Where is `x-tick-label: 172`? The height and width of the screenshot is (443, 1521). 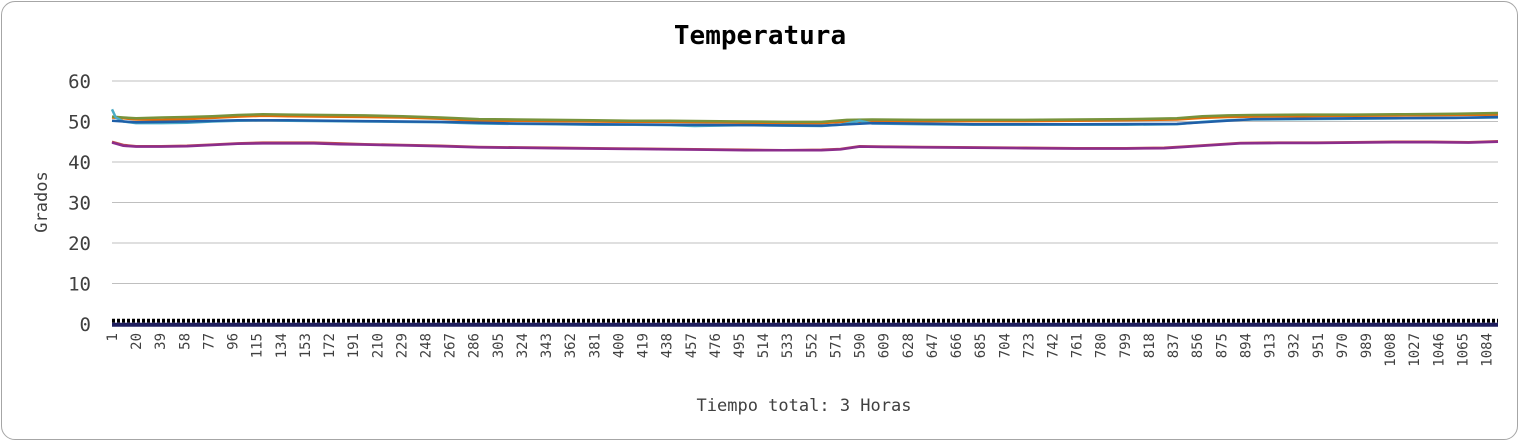
x-tick-label: 172 is located at coordinates (330, 345).